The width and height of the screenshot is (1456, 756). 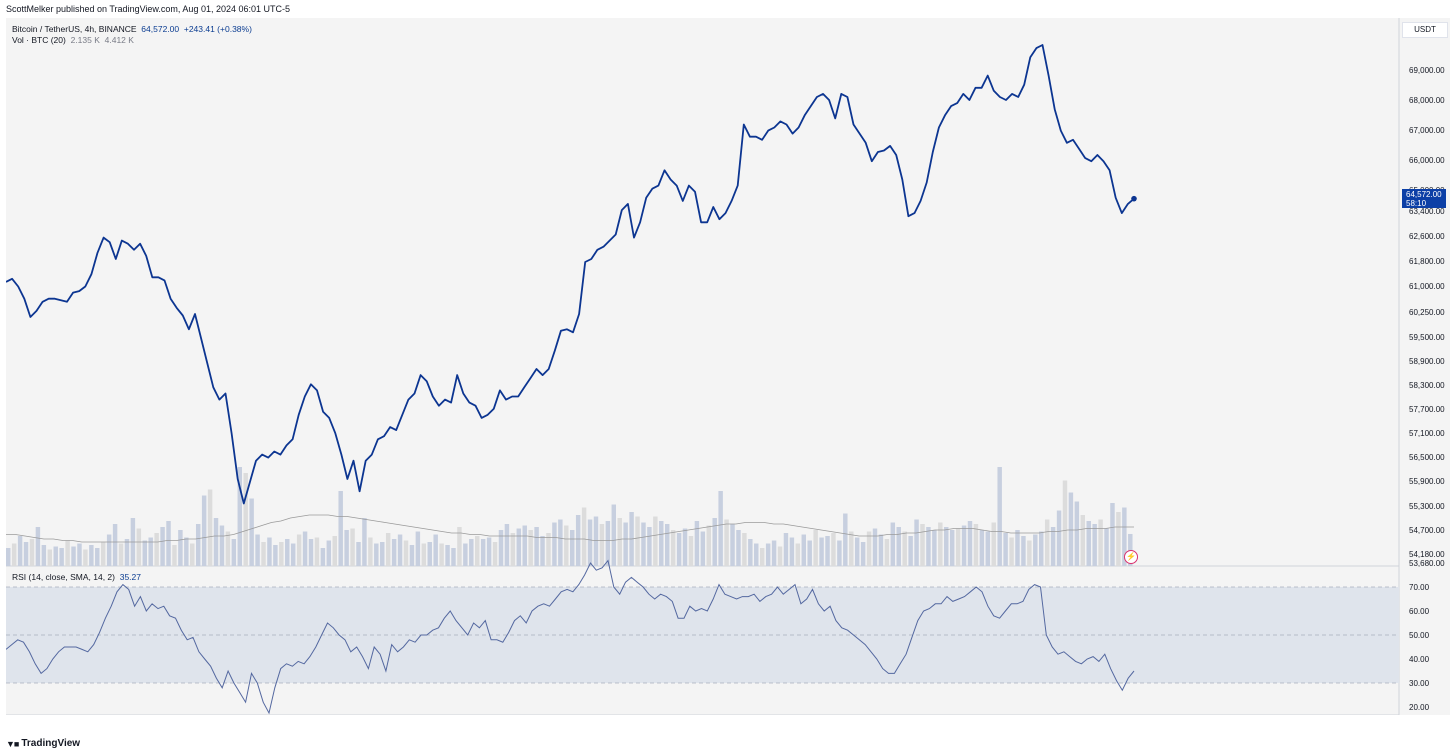 What do you see at coordinates (1427, 130) in the screenshot?
I see `price-axis-tick: 67,000.00` at bounding box center [1427, 130].